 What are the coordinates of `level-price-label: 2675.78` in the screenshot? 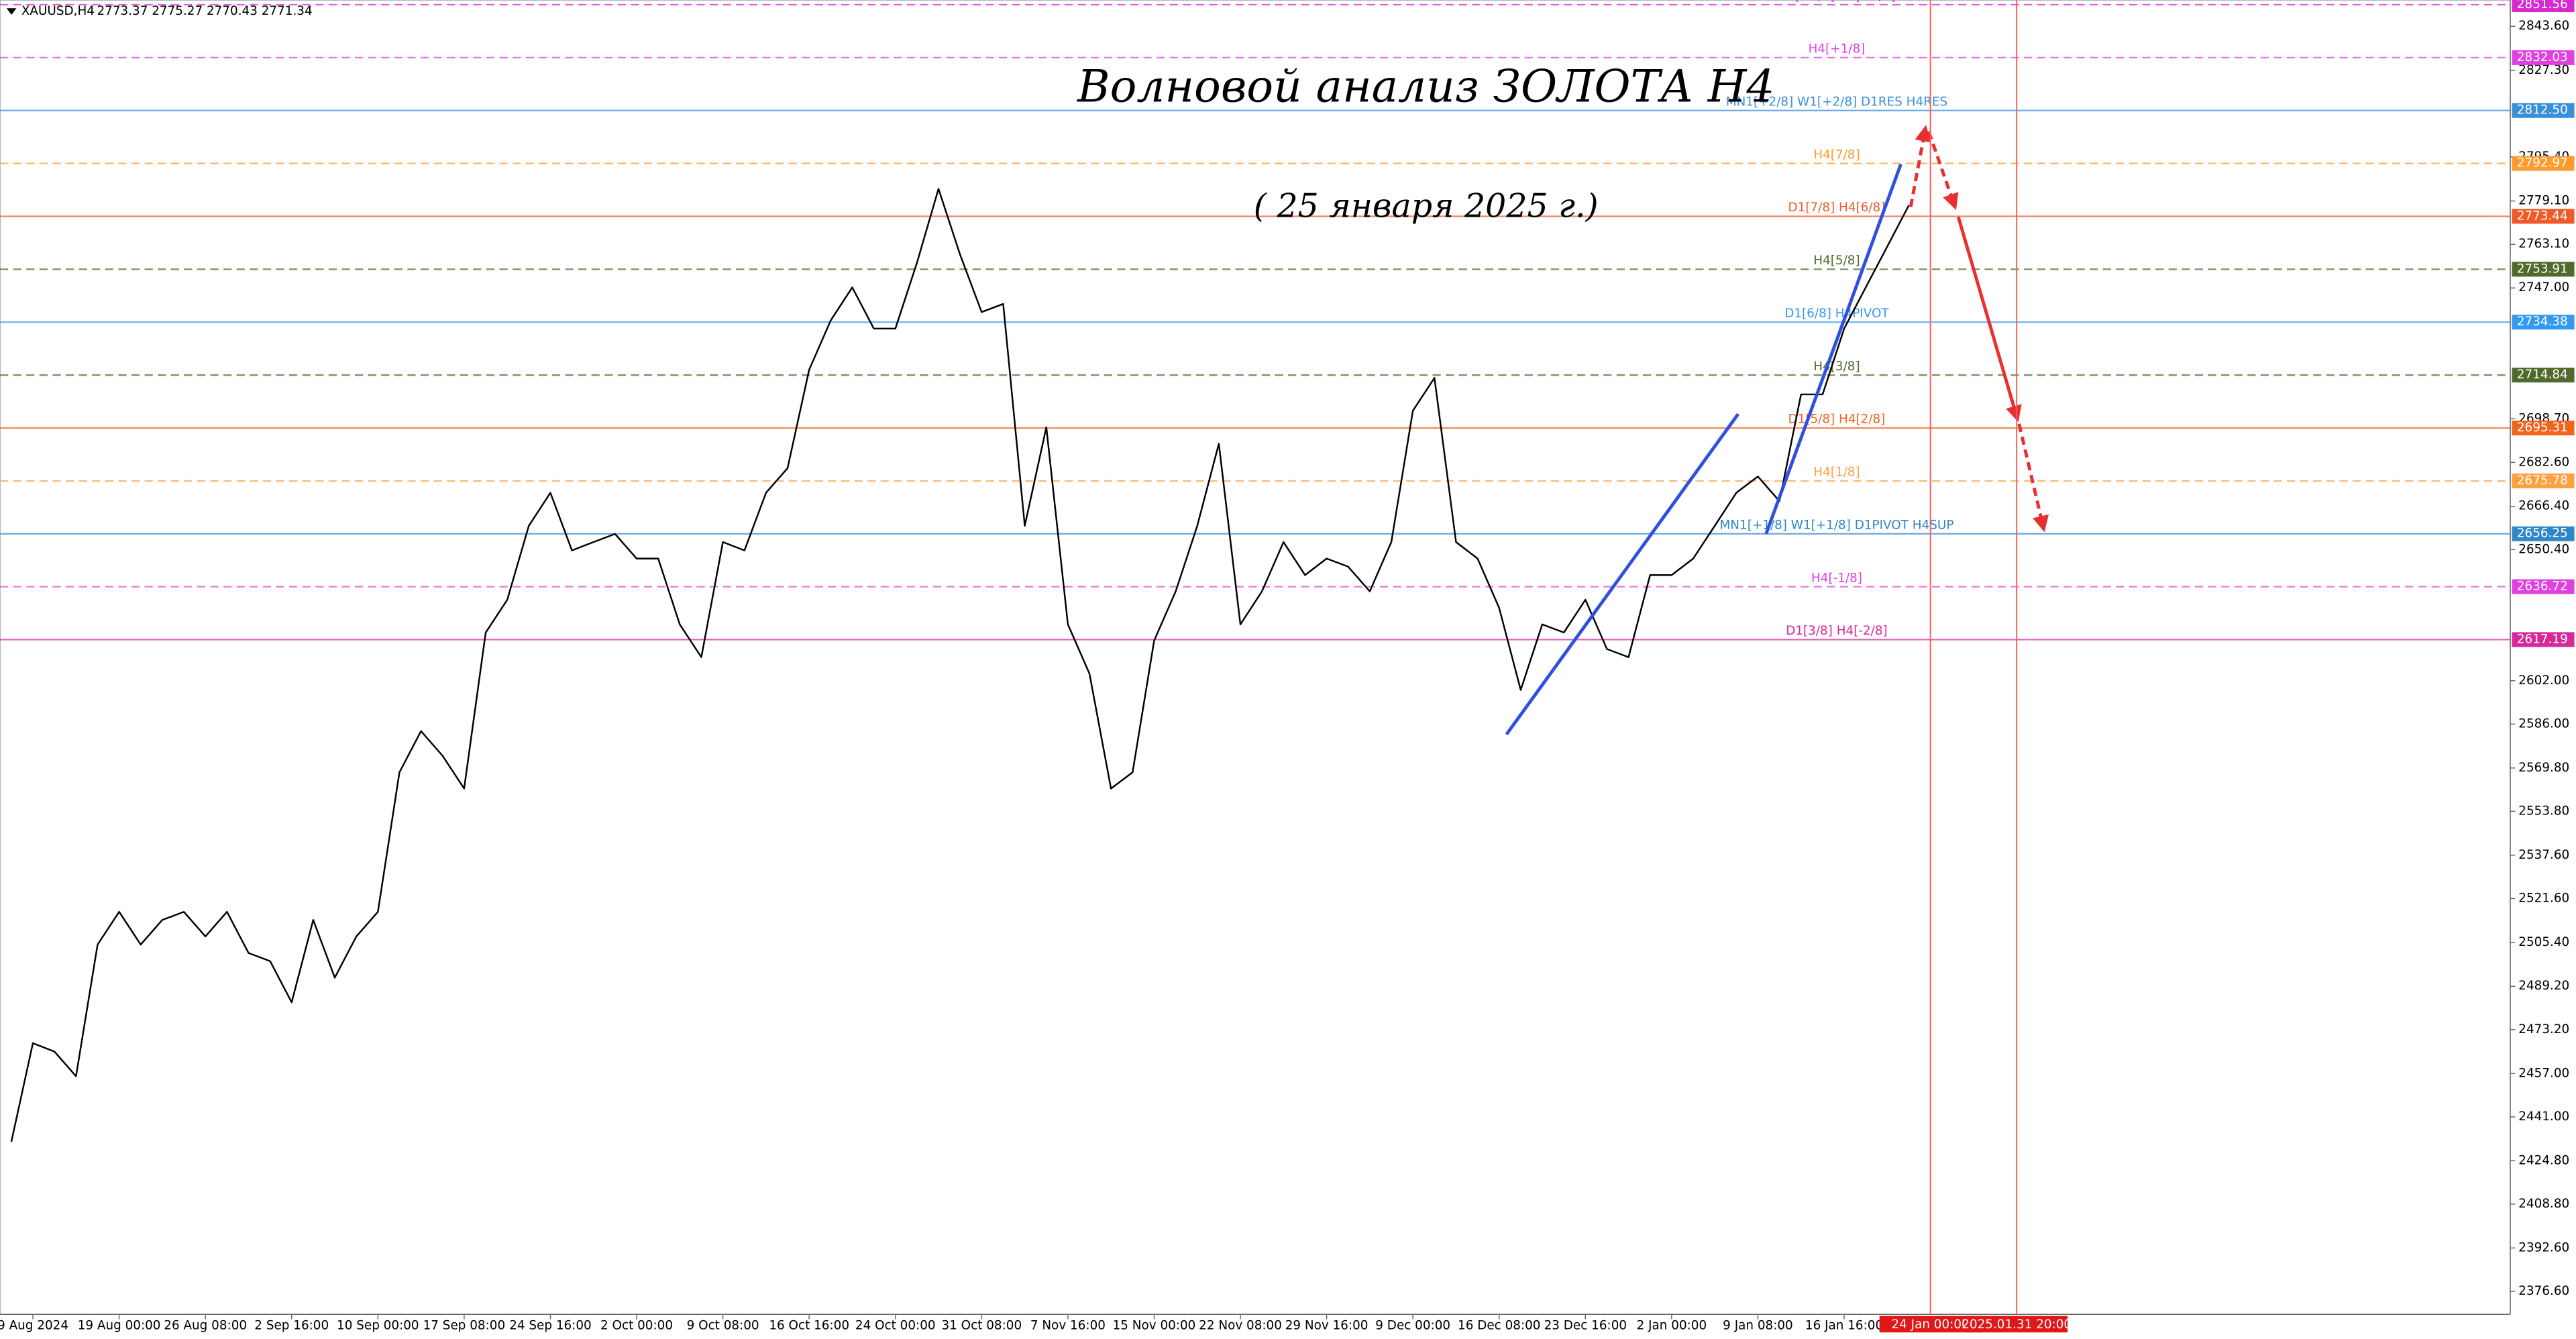 It's located at (2542, 481).